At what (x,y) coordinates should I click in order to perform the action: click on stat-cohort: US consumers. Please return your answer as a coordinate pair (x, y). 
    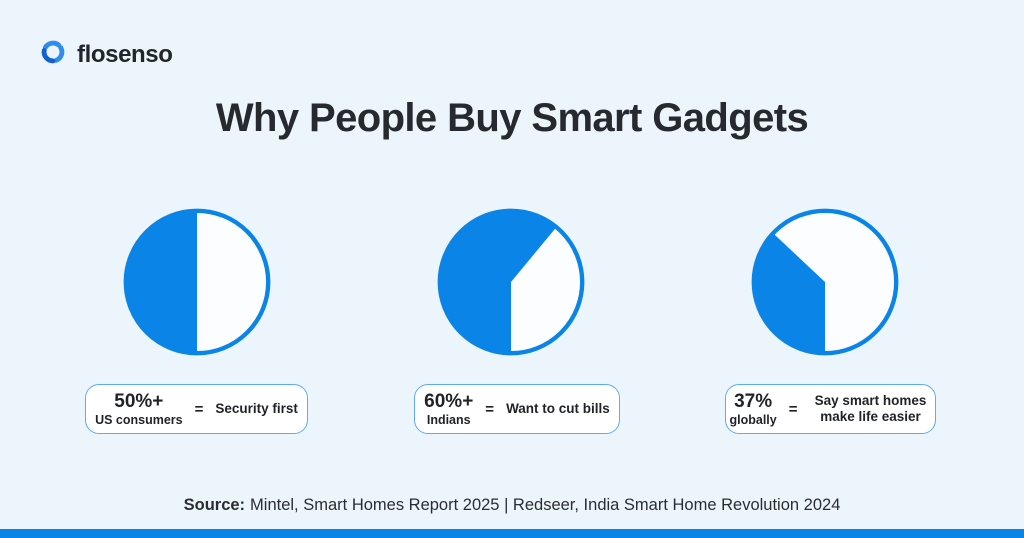
    Looking at the image, I should click on (139, 419).